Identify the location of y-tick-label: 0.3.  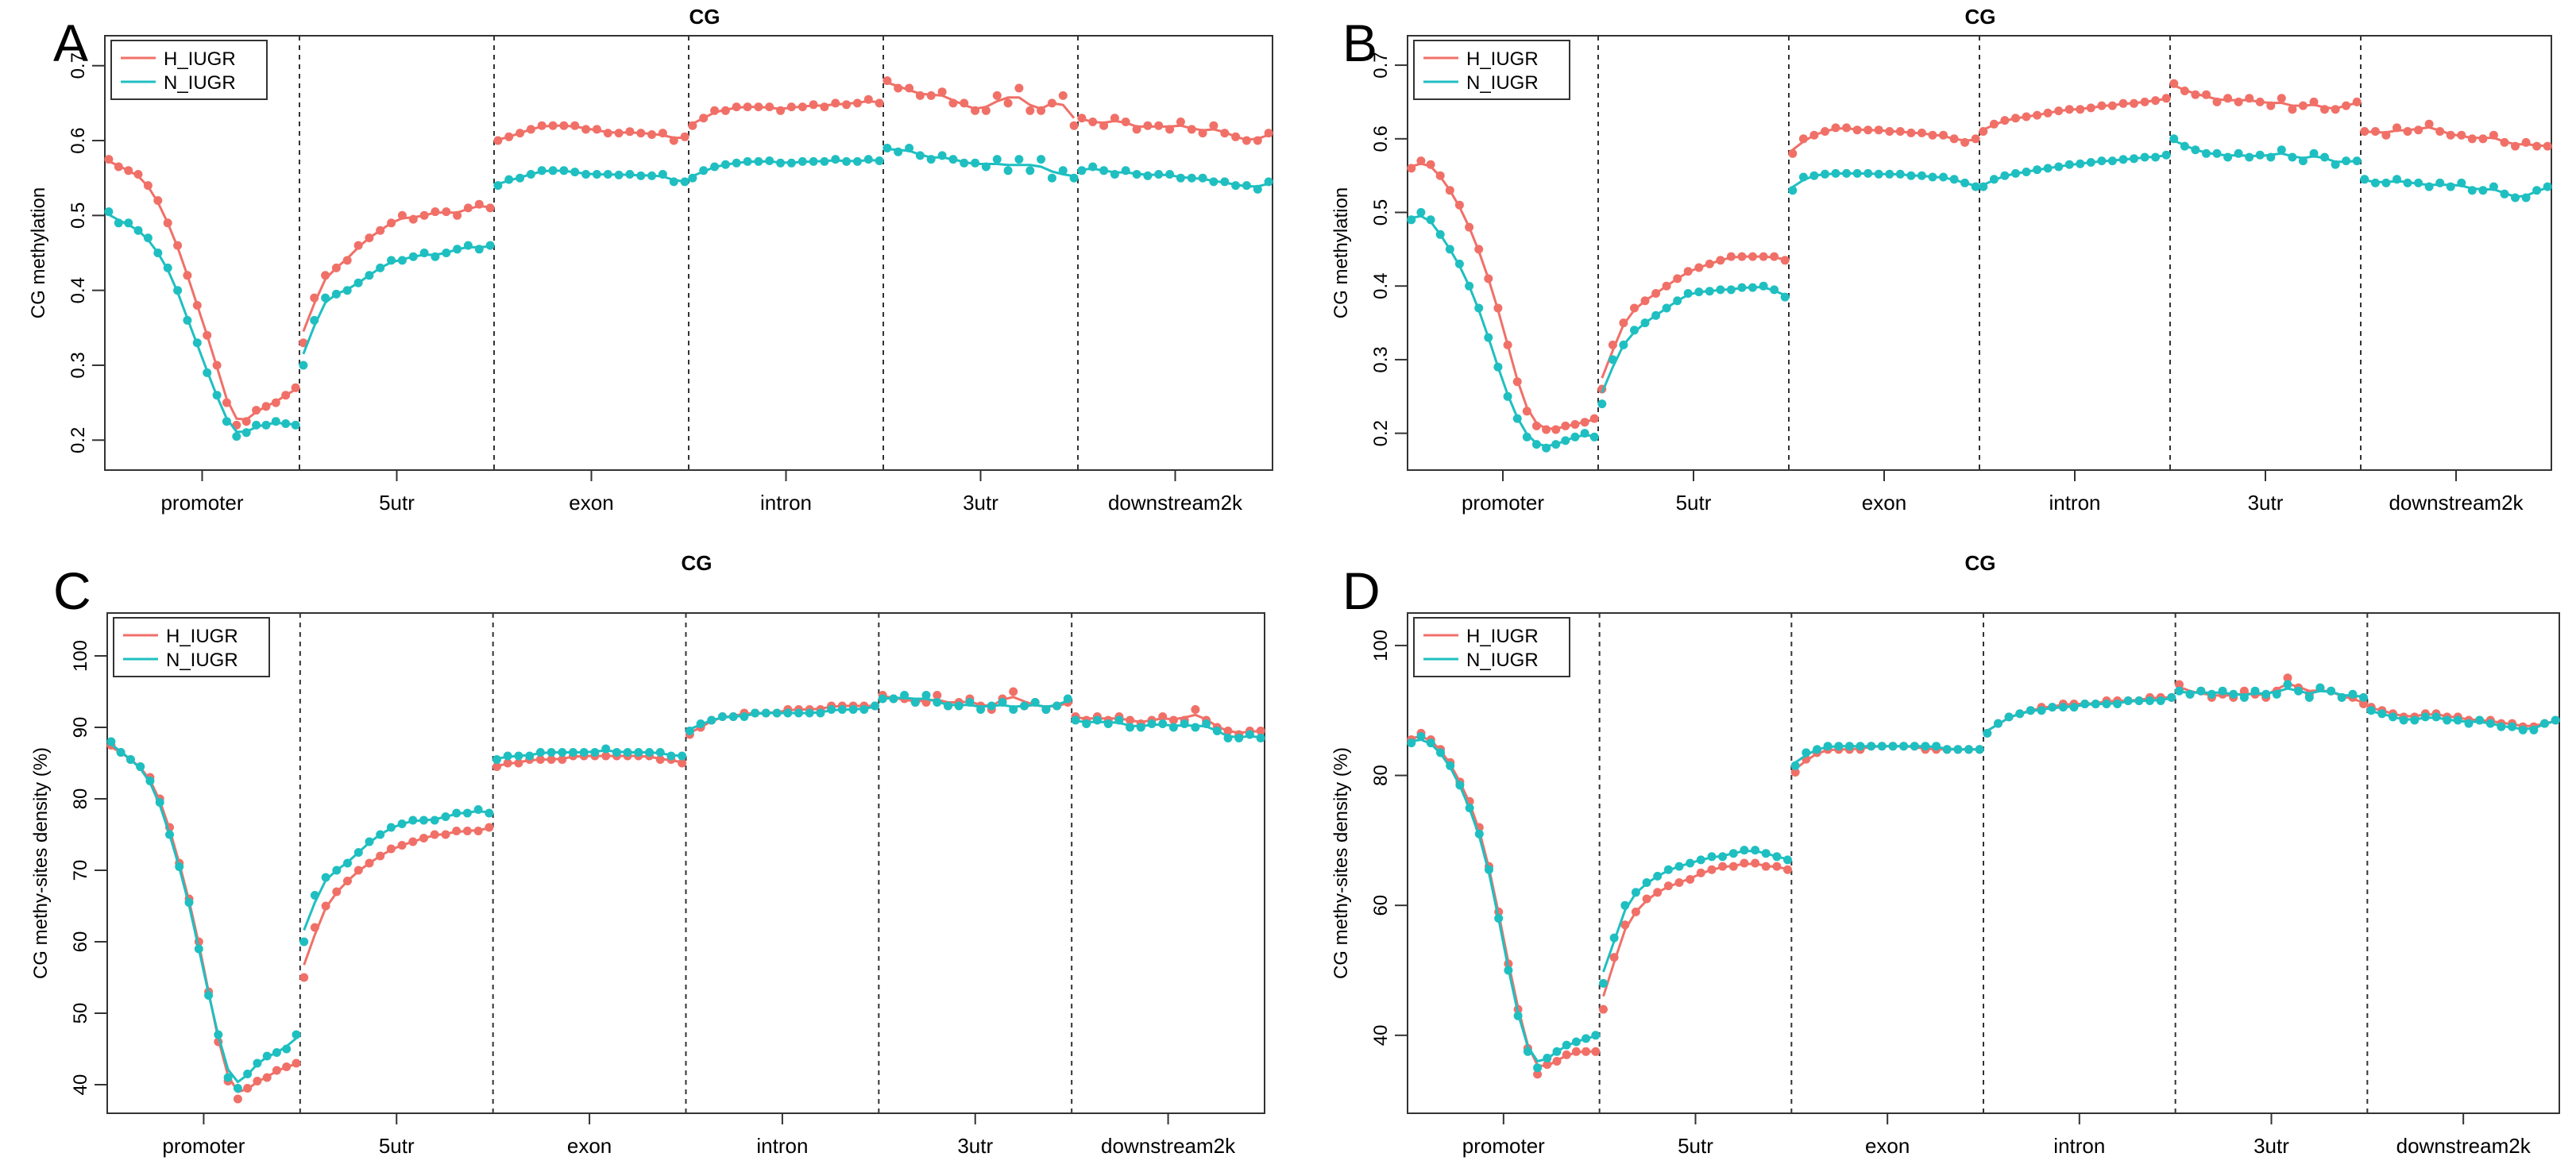
(78, 365).